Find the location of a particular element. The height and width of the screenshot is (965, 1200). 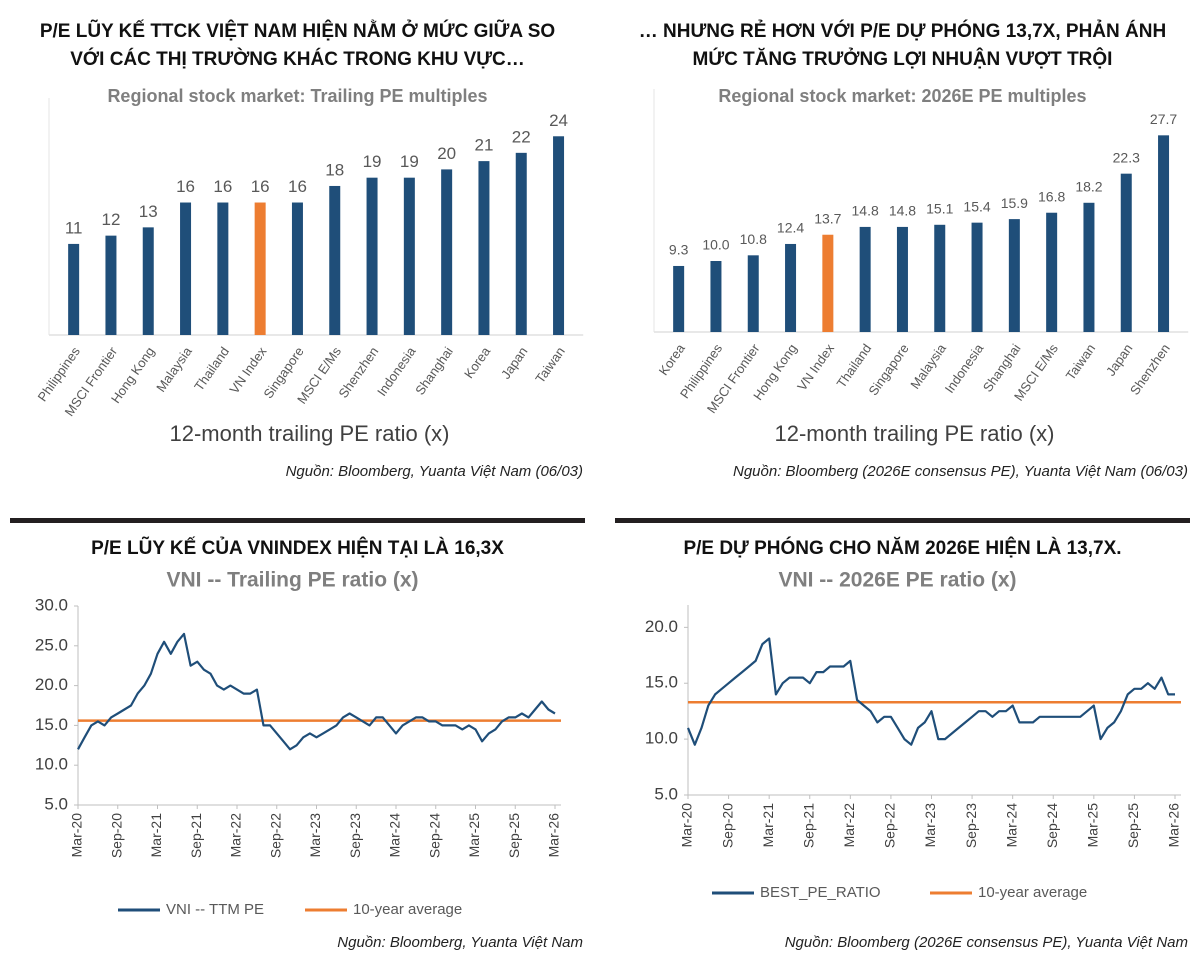

x-tick-label: Korea is located at coordinates (477, 362).